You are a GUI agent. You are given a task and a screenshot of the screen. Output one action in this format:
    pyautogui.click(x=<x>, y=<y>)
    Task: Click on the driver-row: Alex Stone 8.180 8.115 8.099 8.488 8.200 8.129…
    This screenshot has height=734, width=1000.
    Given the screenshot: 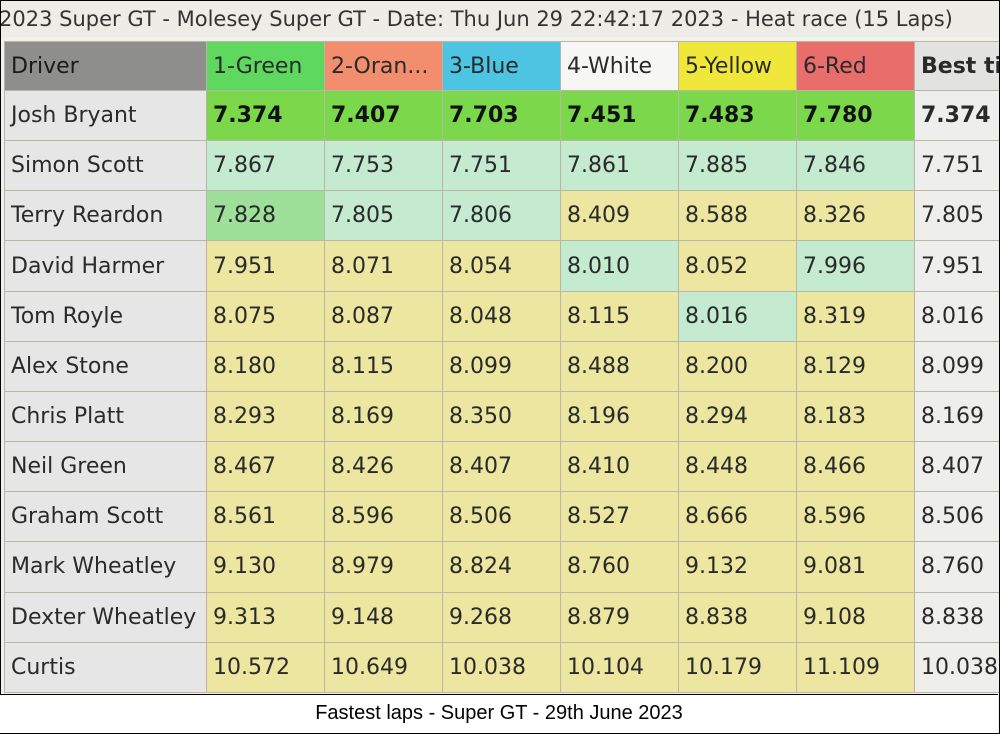 What is the action you would take?
    pyautogui.click(x=501, y=366)
    